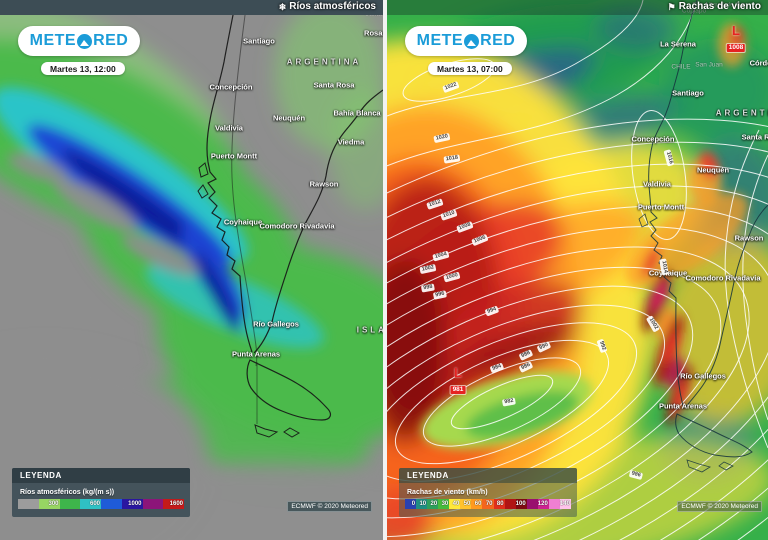 Image resolution: width=768 pixels, height=540 pixels. Describe the element at coordinates (577, 7) in the screenshot. I see `right-topbar` at that location.